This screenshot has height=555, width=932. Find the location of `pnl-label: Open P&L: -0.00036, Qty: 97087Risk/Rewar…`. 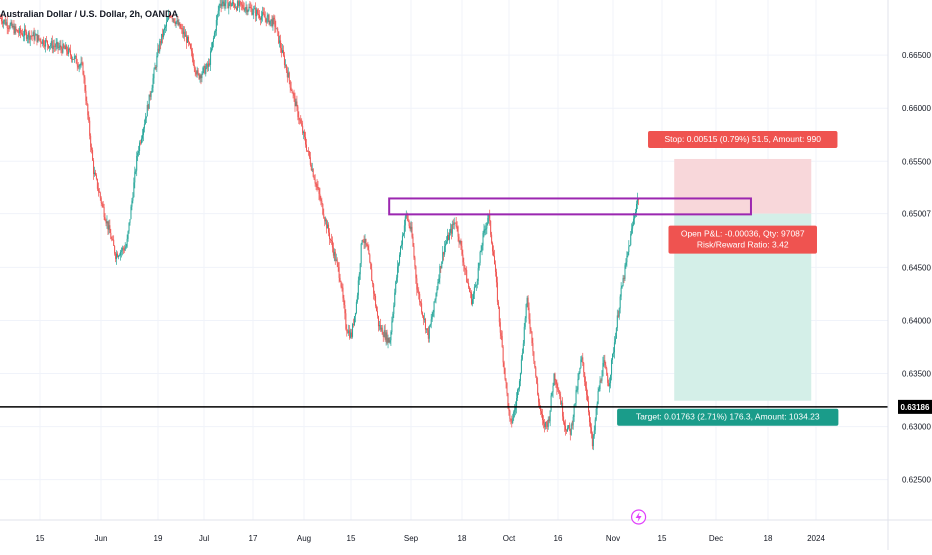

pnl-label: Open P&L: -0.00036, Qty: 97087Risk/Rewar… is located at coordinates (742, 239).